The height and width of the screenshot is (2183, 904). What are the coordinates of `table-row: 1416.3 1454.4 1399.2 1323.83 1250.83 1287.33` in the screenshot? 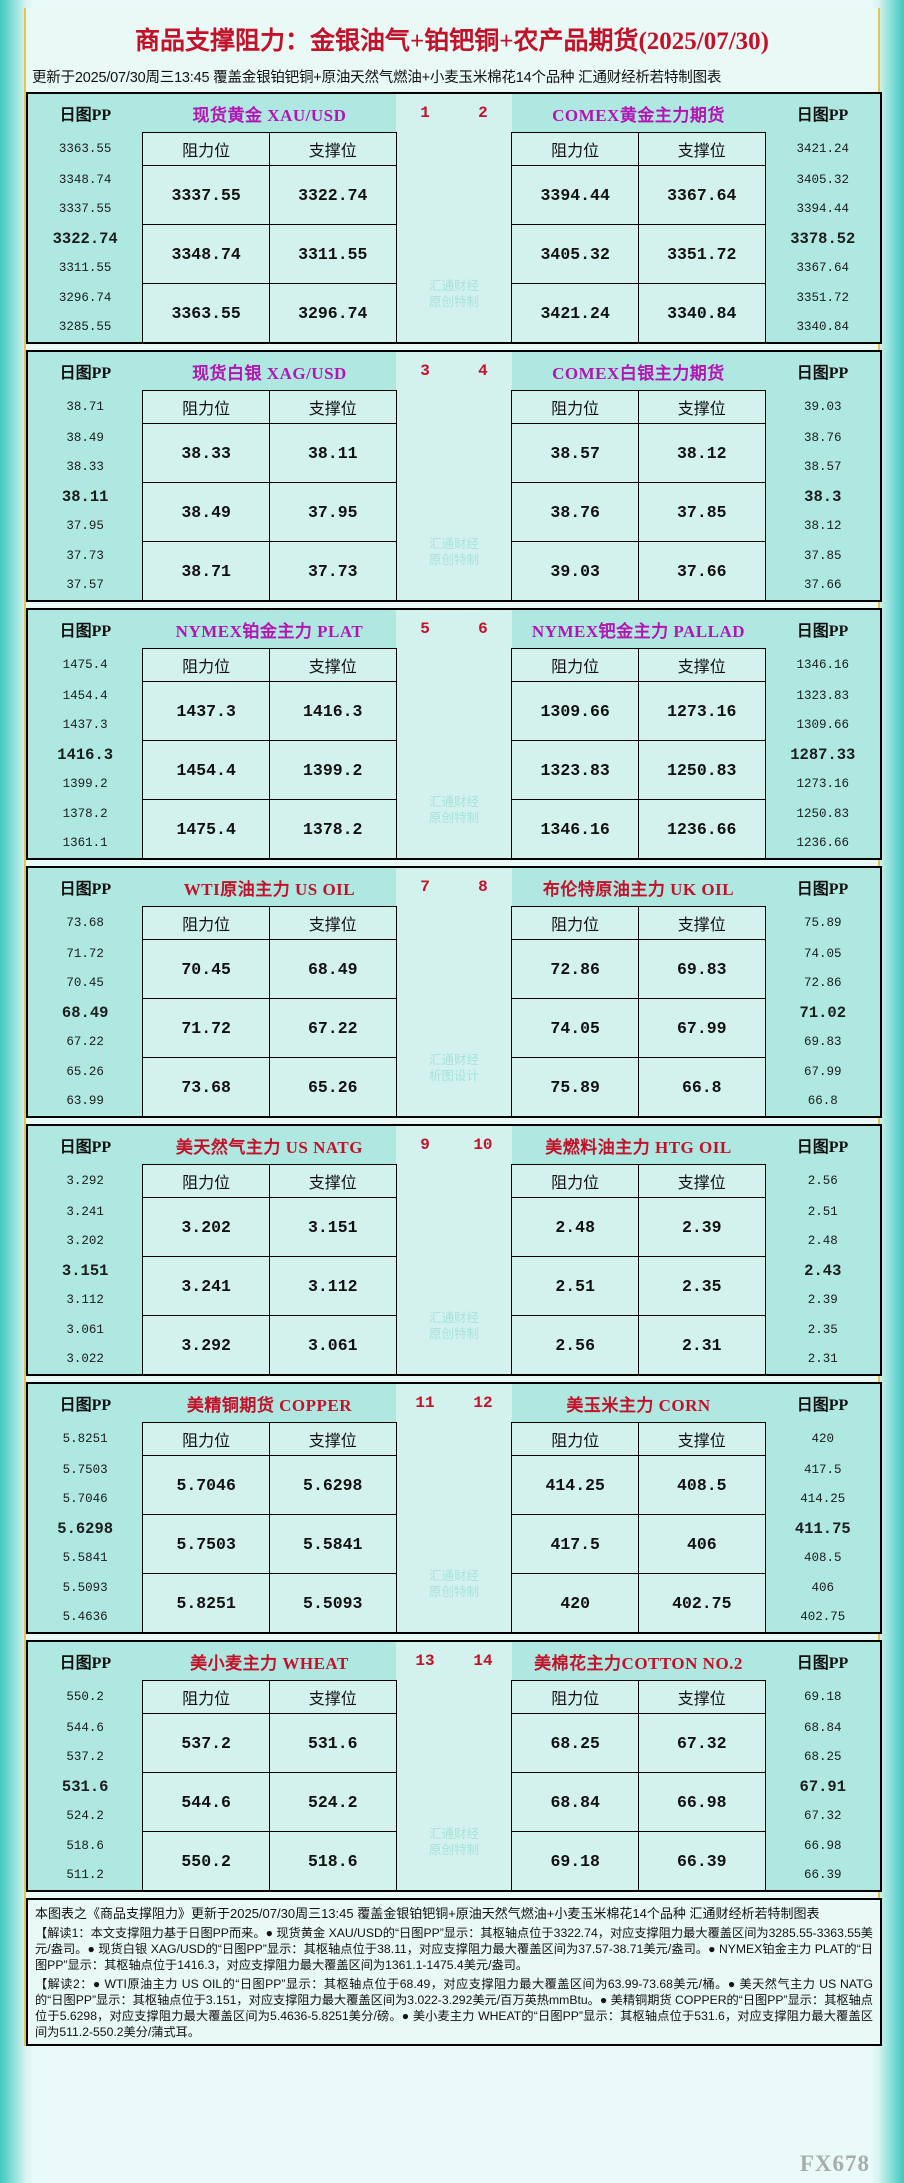 It's located at (454, 770).